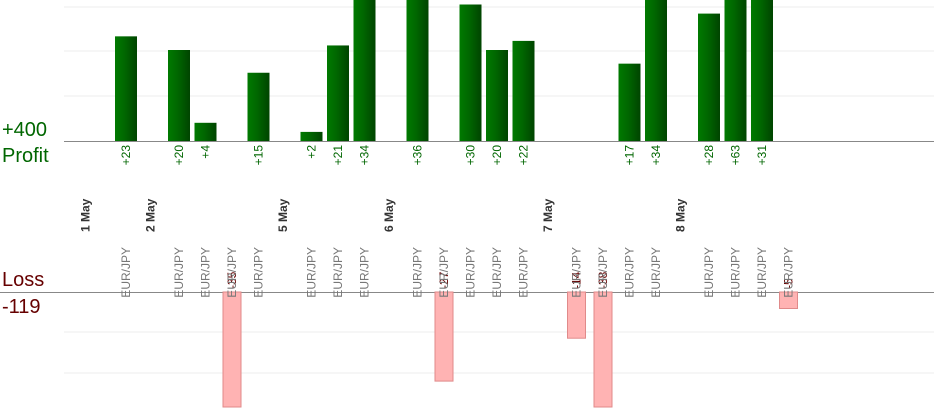 The image size is (934, 420). Describe the element at coordinates (283, 215) in the screenshot. I see `date-label: 5 May` at that location.